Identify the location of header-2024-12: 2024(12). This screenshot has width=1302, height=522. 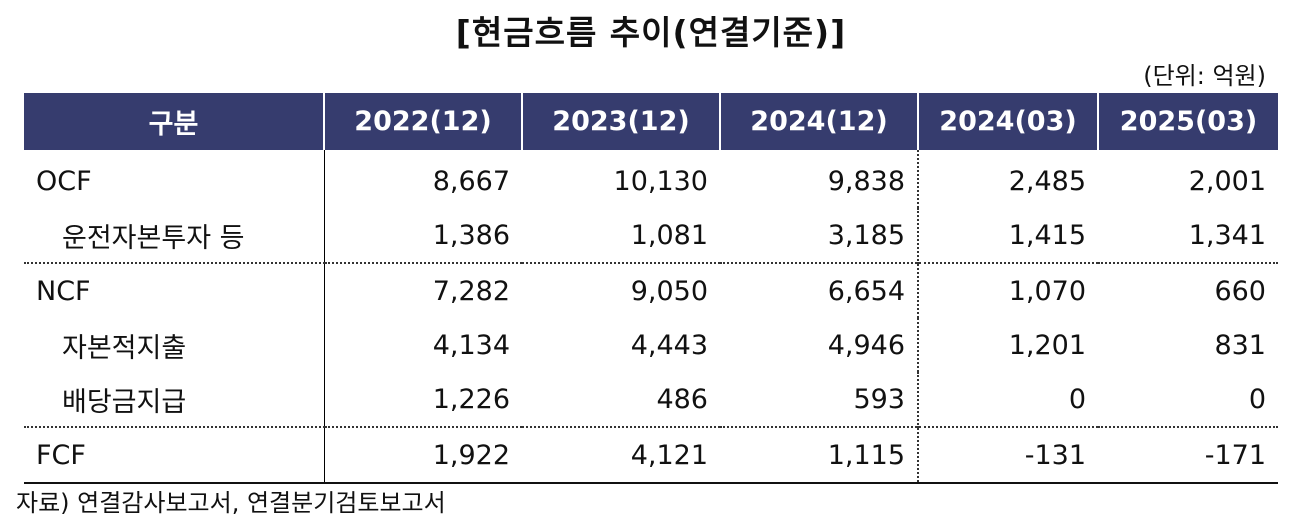
(819, 121).